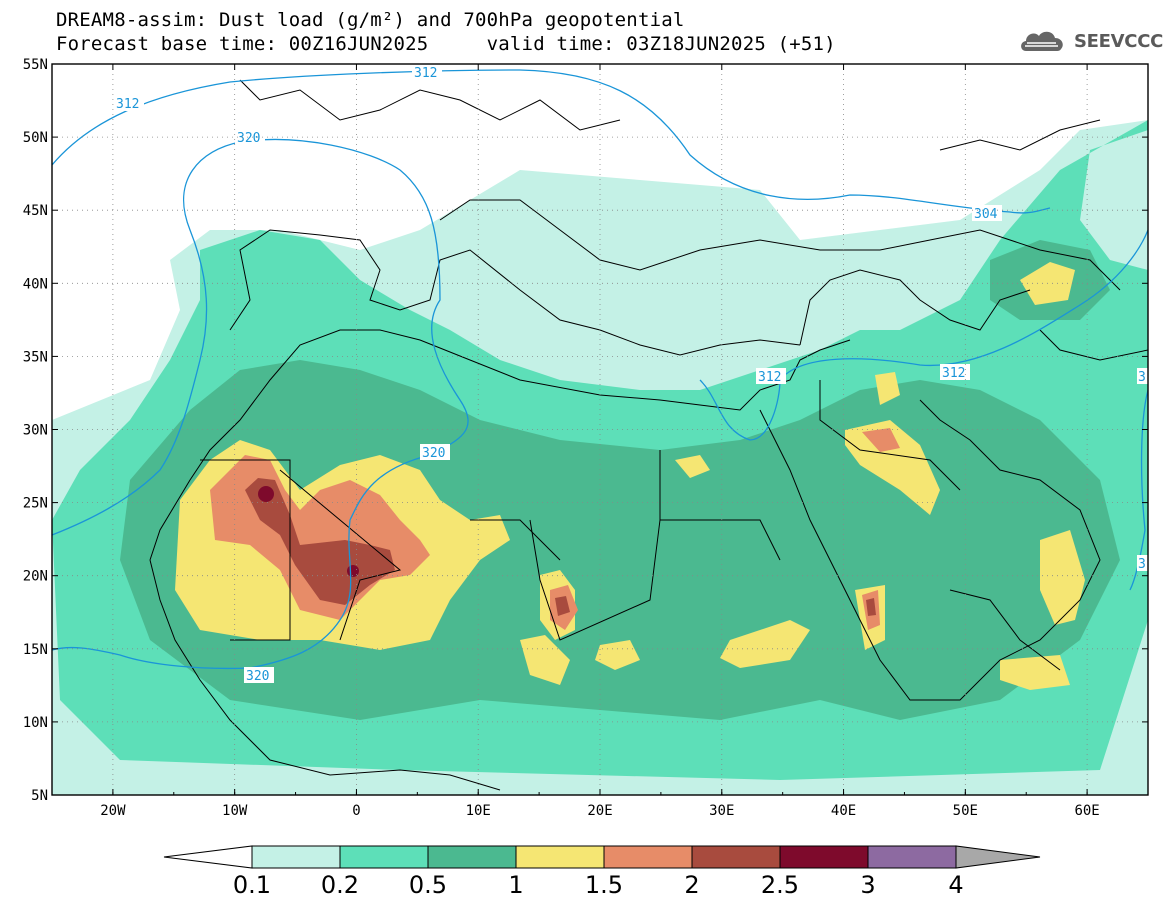  I want to click on lon-label: 40E, so click(843, 811).